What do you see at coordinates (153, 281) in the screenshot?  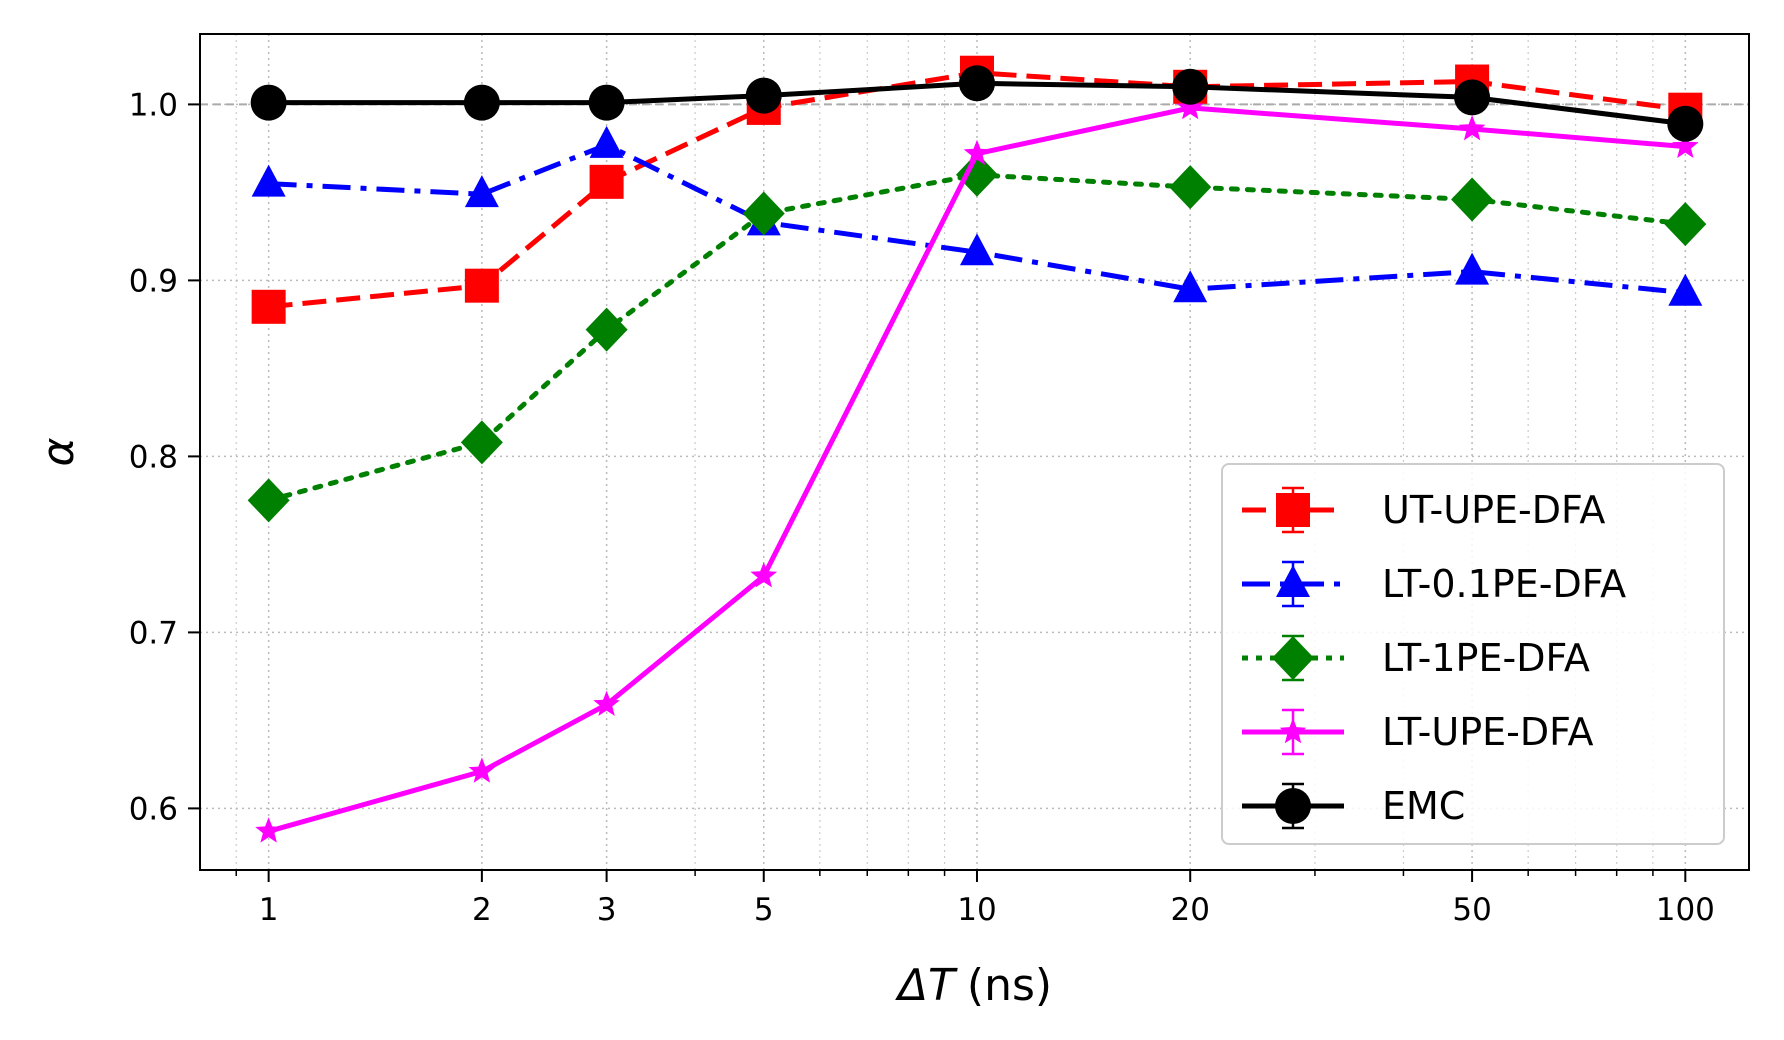 I see `y-tick-label: 0.9` at bounding box center [153, 281].